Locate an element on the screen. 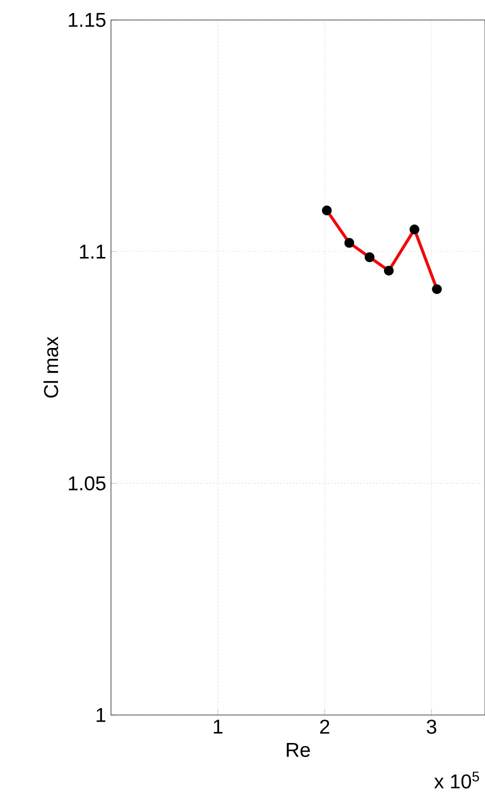  x-axis-title: Re is located at coordinates (298, 750).